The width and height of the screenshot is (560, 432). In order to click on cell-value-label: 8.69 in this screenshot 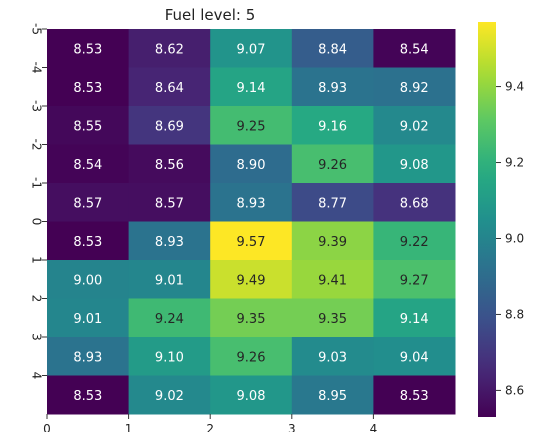, I will do `click(169, 126)`.